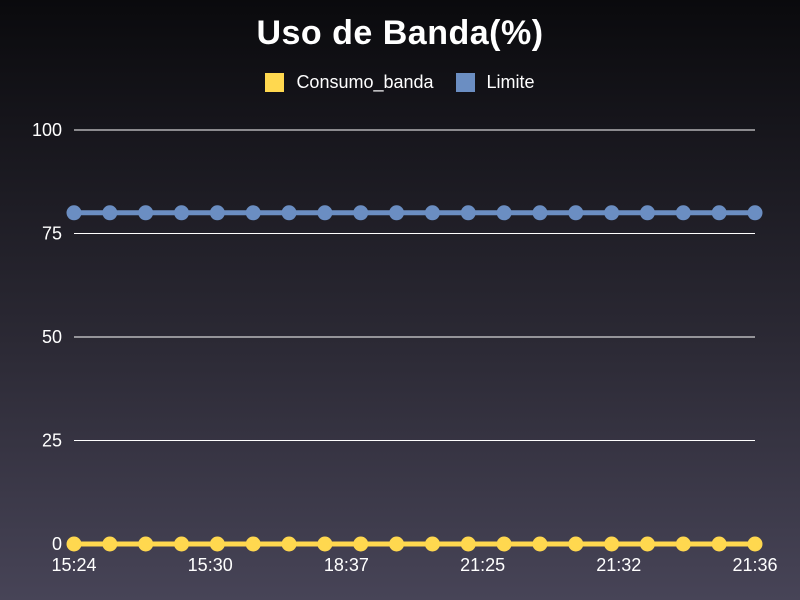 Image resolution: width=800 pixels, height=600 pixels. I want to click on x-tick-label: 18:37, so click(346, 565).